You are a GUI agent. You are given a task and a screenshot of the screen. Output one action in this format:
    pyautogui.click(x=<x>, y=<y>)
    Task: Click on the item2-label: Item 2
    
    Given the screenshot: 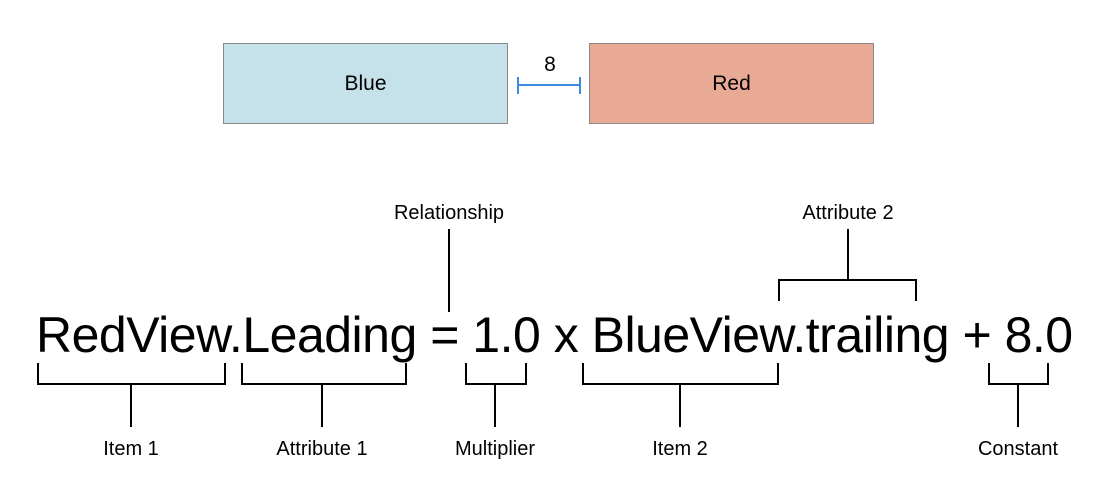 What is the action you would take?
    pyautogui.click(x=680, y=449)
    